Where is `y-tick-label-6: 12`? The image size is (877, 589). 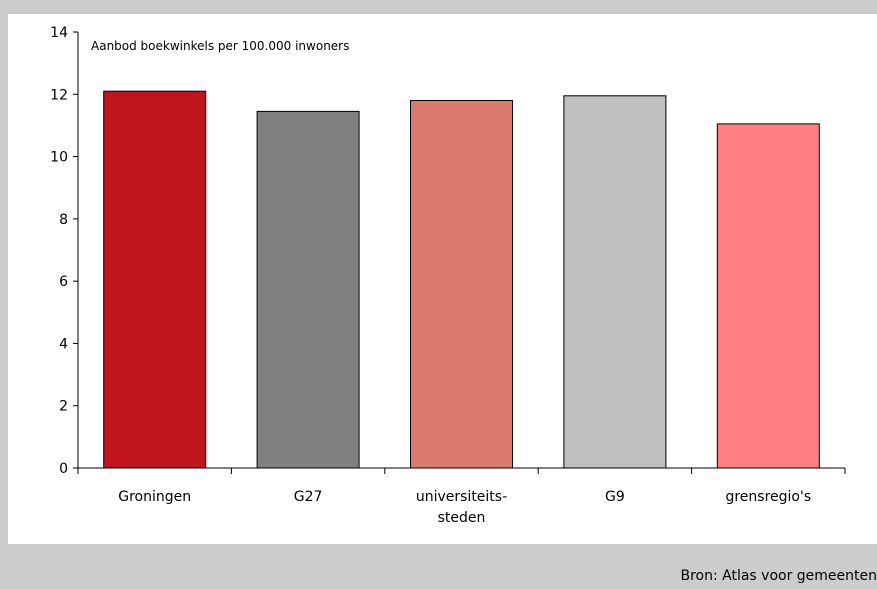
y-tick-label-6: 12 is located at coordinates (59, 95).